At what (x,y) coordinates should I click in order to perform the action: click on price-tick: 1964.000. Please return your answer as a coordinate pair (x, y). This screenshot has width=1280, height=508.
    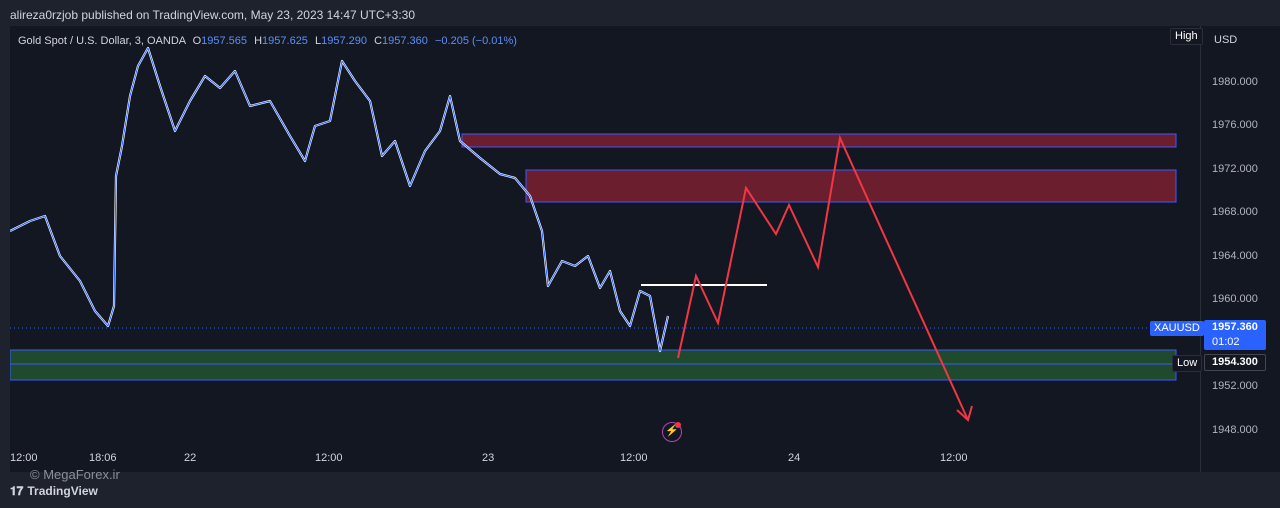
    Looking at the image, I should click on (1235, 256).